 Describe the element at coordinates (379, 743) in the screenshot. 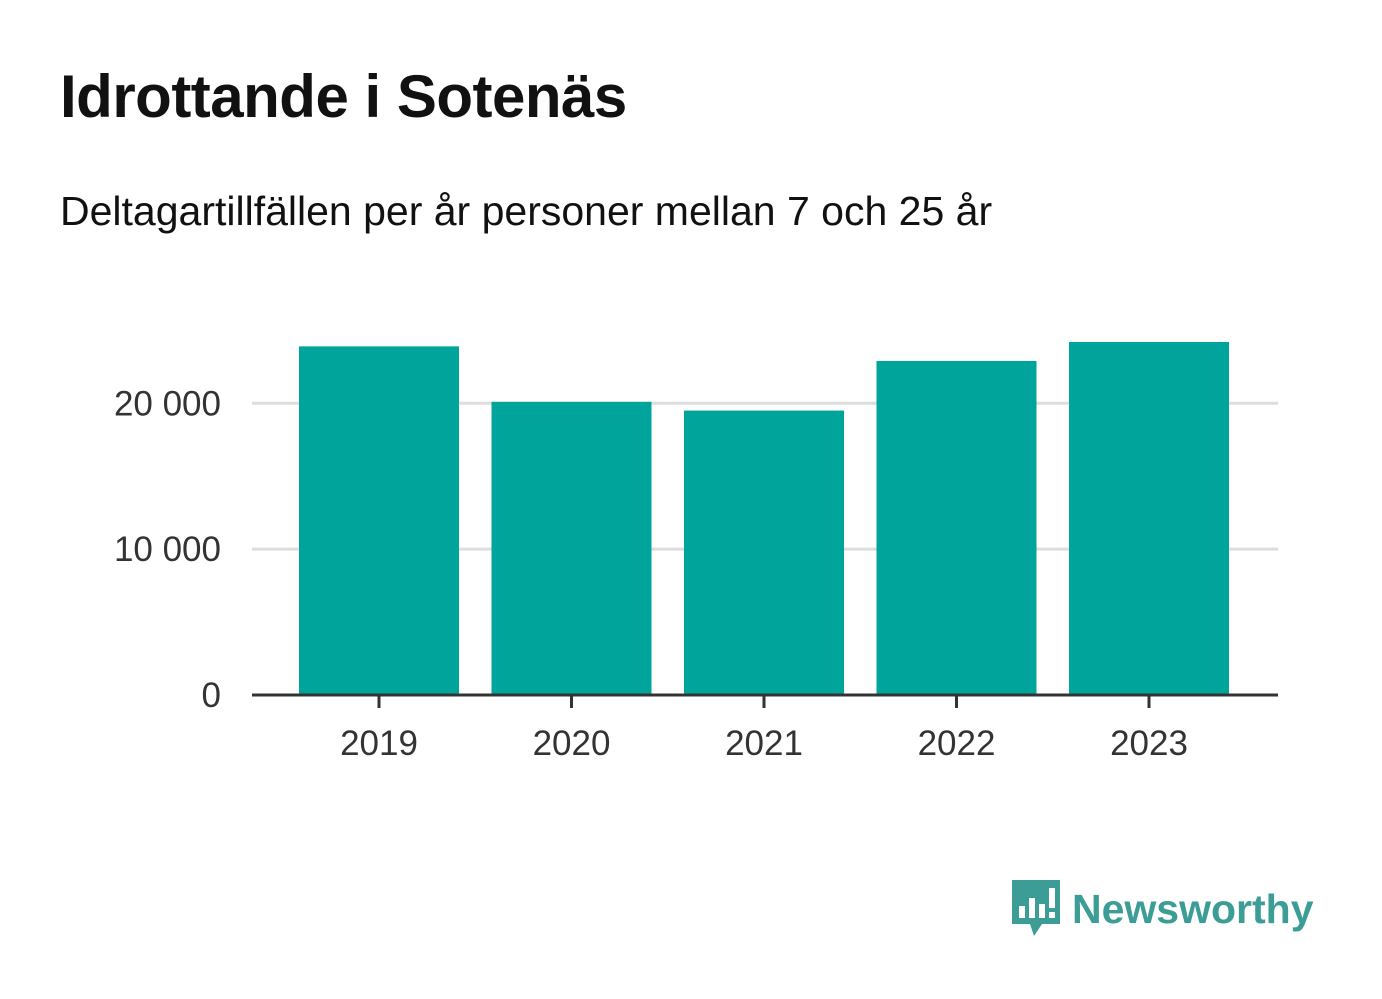

I see `x-tick-label: 2019` at that location.